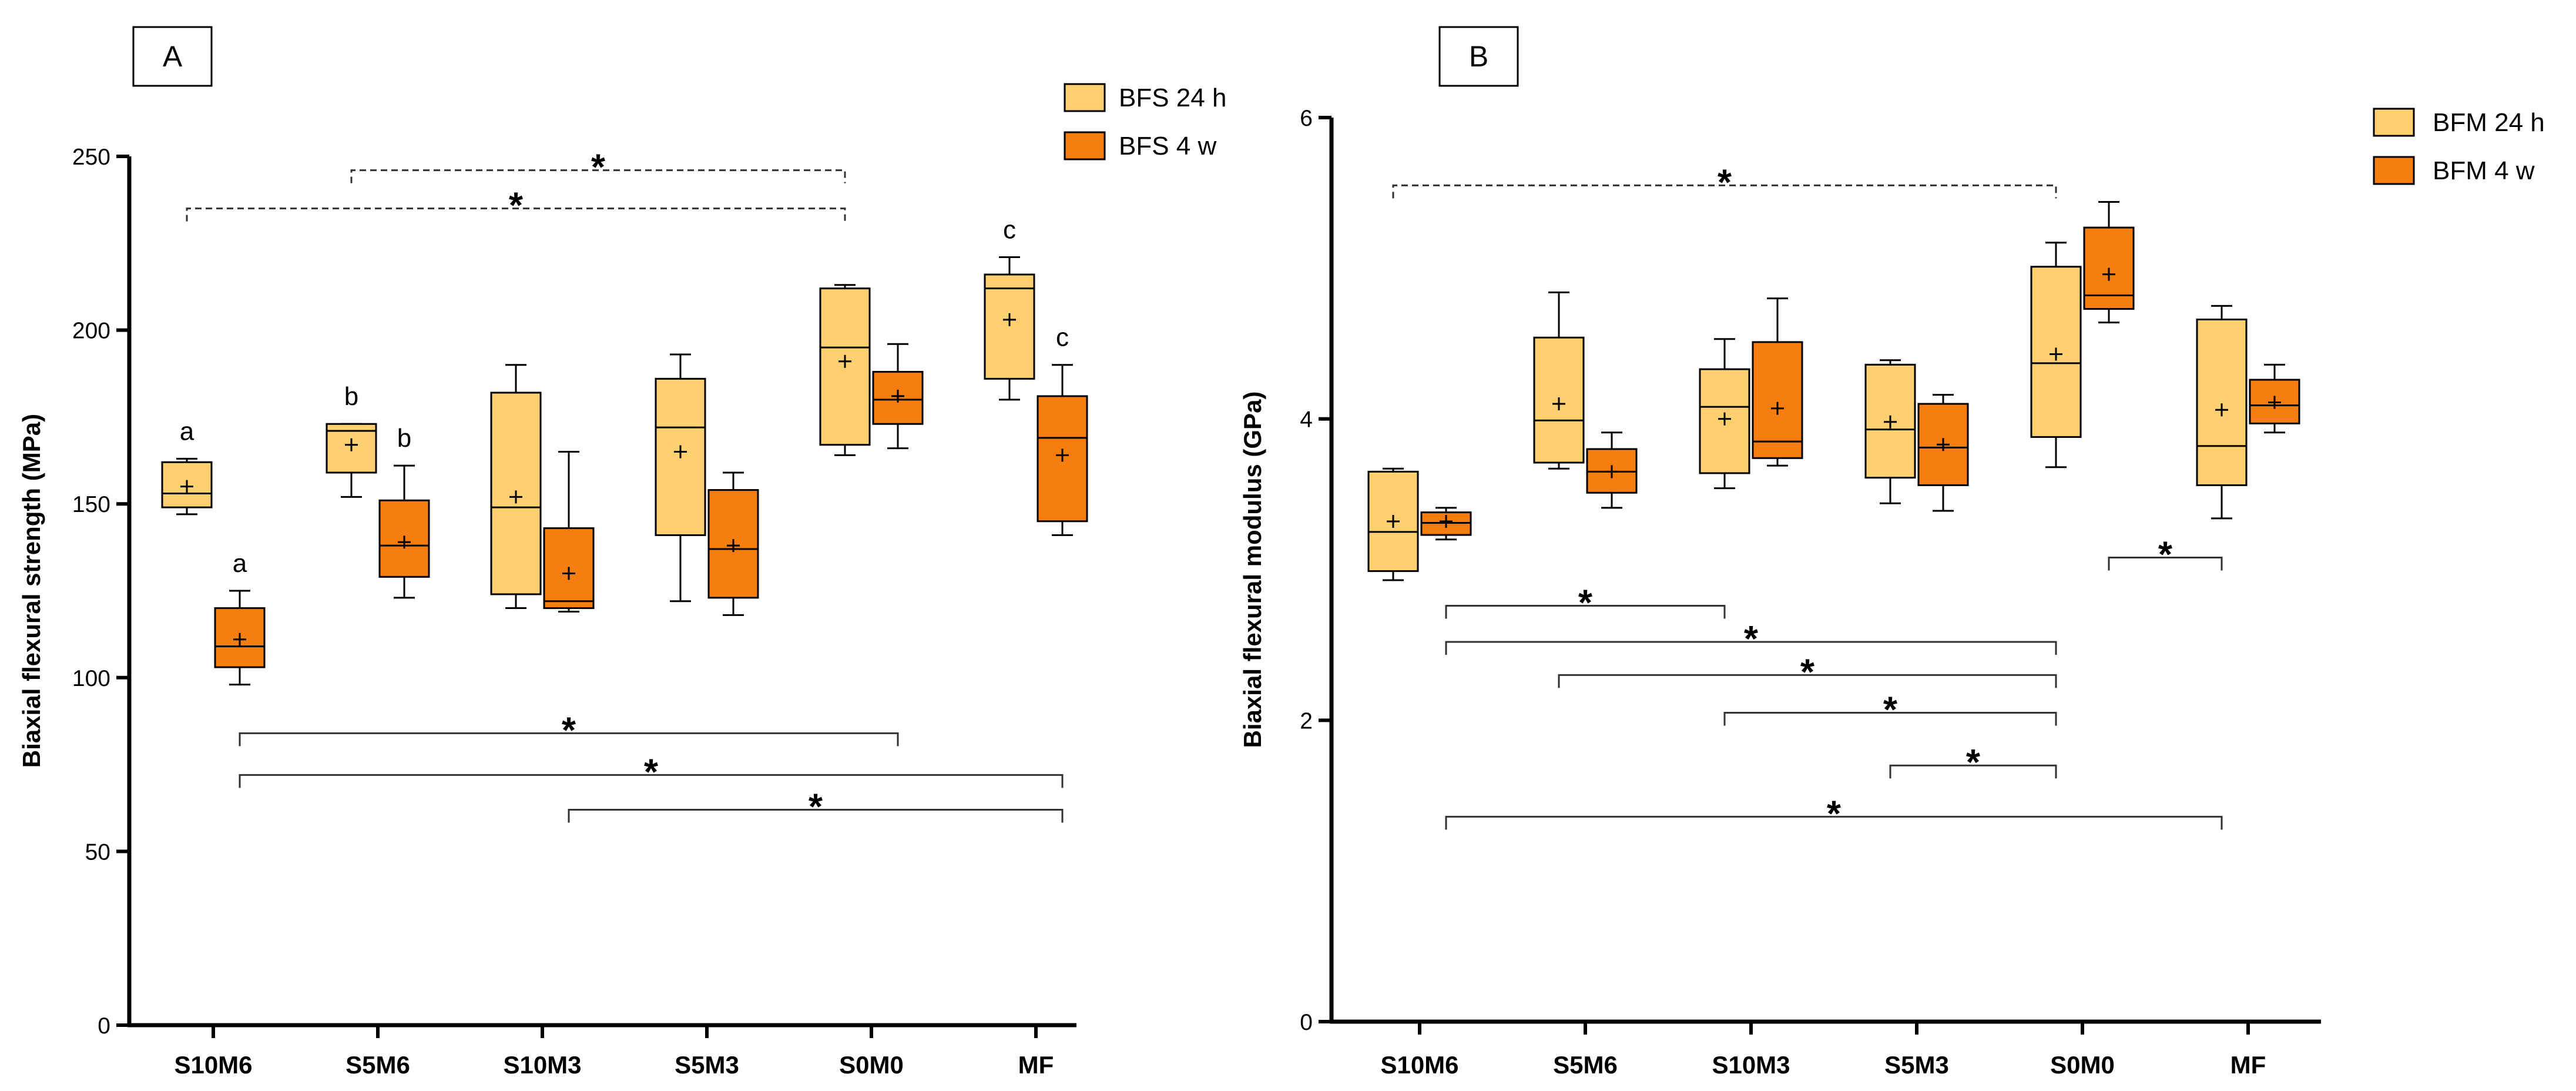  What do you see at coordinates (98, 852) in the screenshot?
I see `y-tick-label: 50` at bounding box center [98, 852].